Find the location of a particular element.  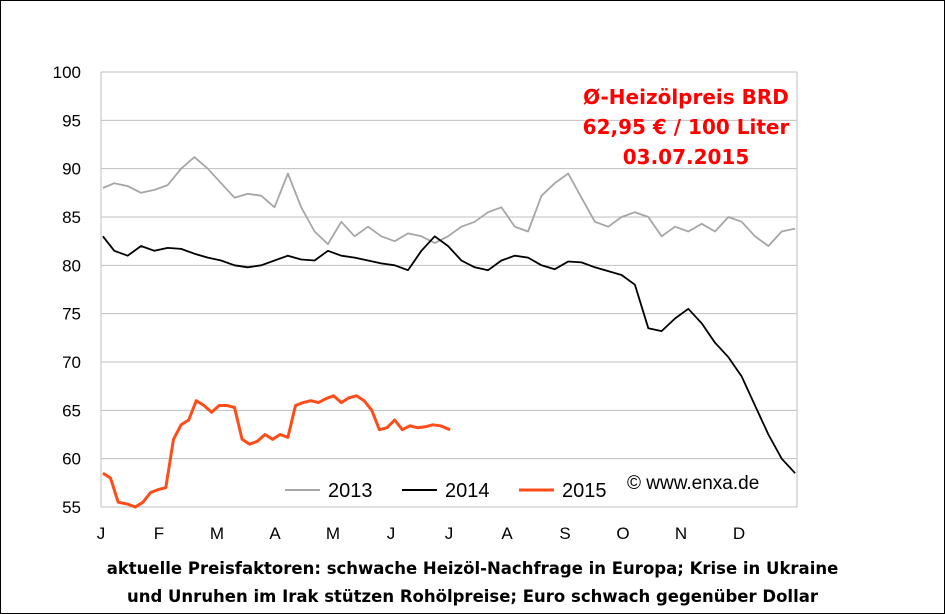

legend: 2013 2014 2015 is located at coordinates (446, 491).